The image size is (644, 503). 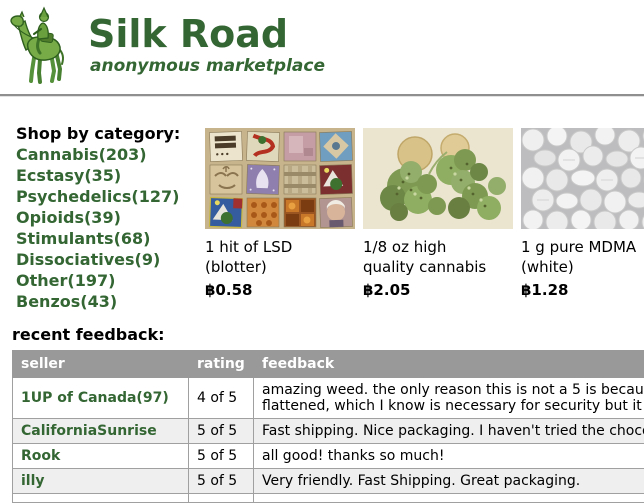 What do you see at coordinates (110, 133) in the screenshot?
I see `shop-by-category-heading: Shop by category:` at bounding box center [110, 133].